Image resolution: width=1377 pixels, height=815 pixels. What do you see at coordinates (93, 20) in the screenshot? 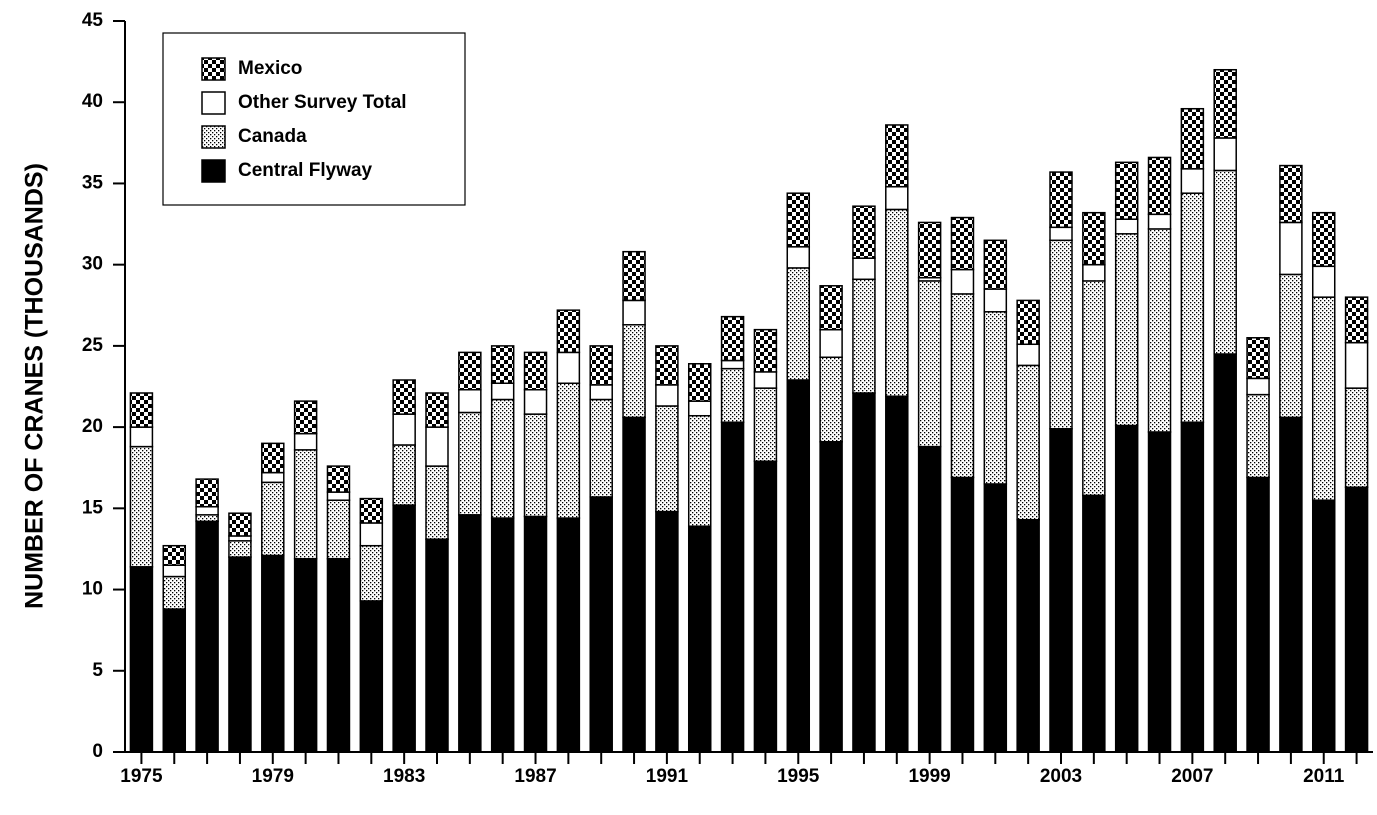
I see `y-tick-label: 45` at bounding box center [93, 20].